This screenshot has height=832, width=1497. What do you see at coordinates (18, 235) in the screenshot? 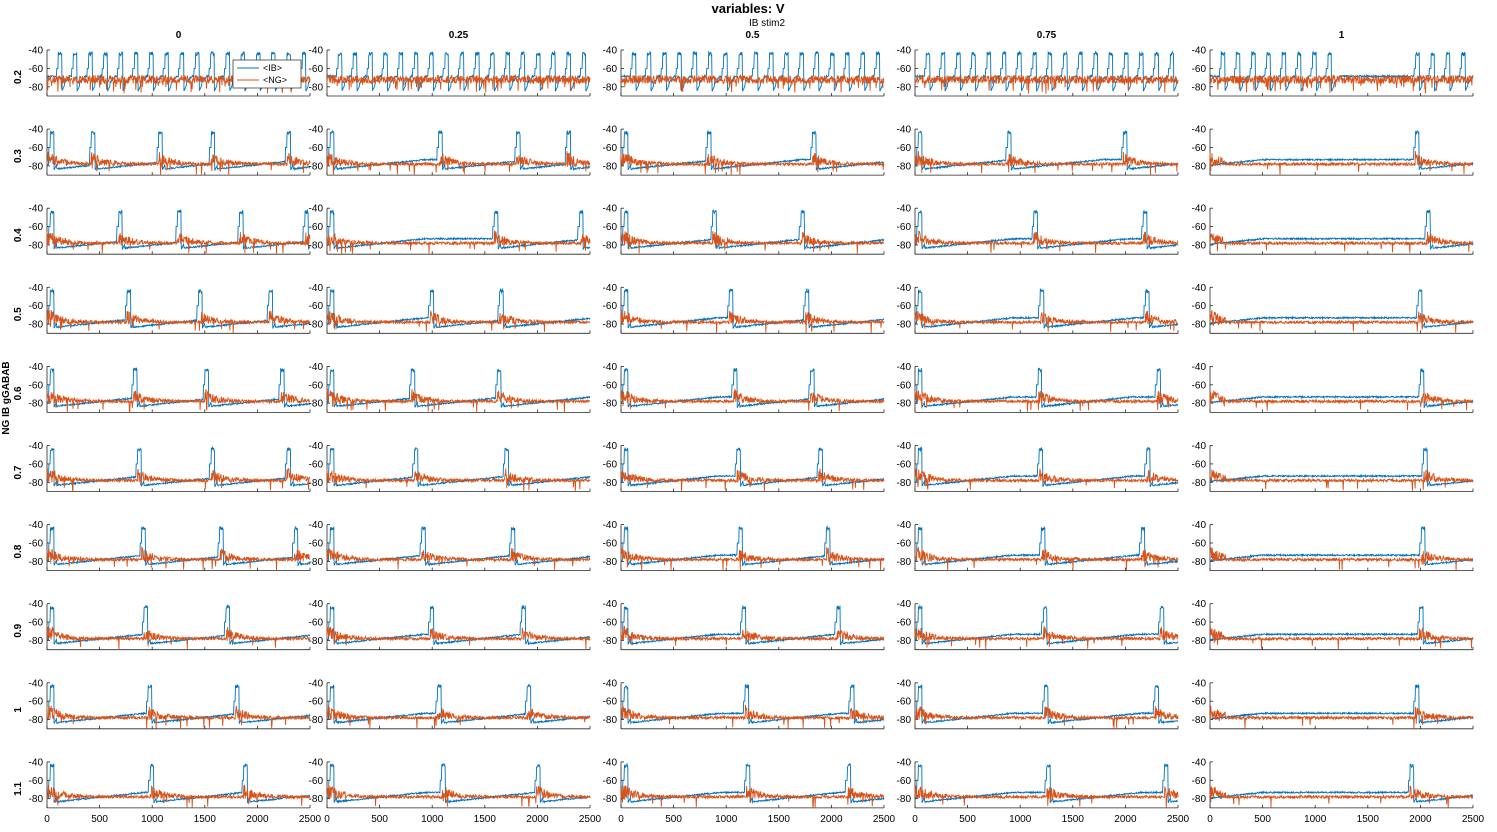
I see `row-label: 0.4` at bounding box center [18, 235].